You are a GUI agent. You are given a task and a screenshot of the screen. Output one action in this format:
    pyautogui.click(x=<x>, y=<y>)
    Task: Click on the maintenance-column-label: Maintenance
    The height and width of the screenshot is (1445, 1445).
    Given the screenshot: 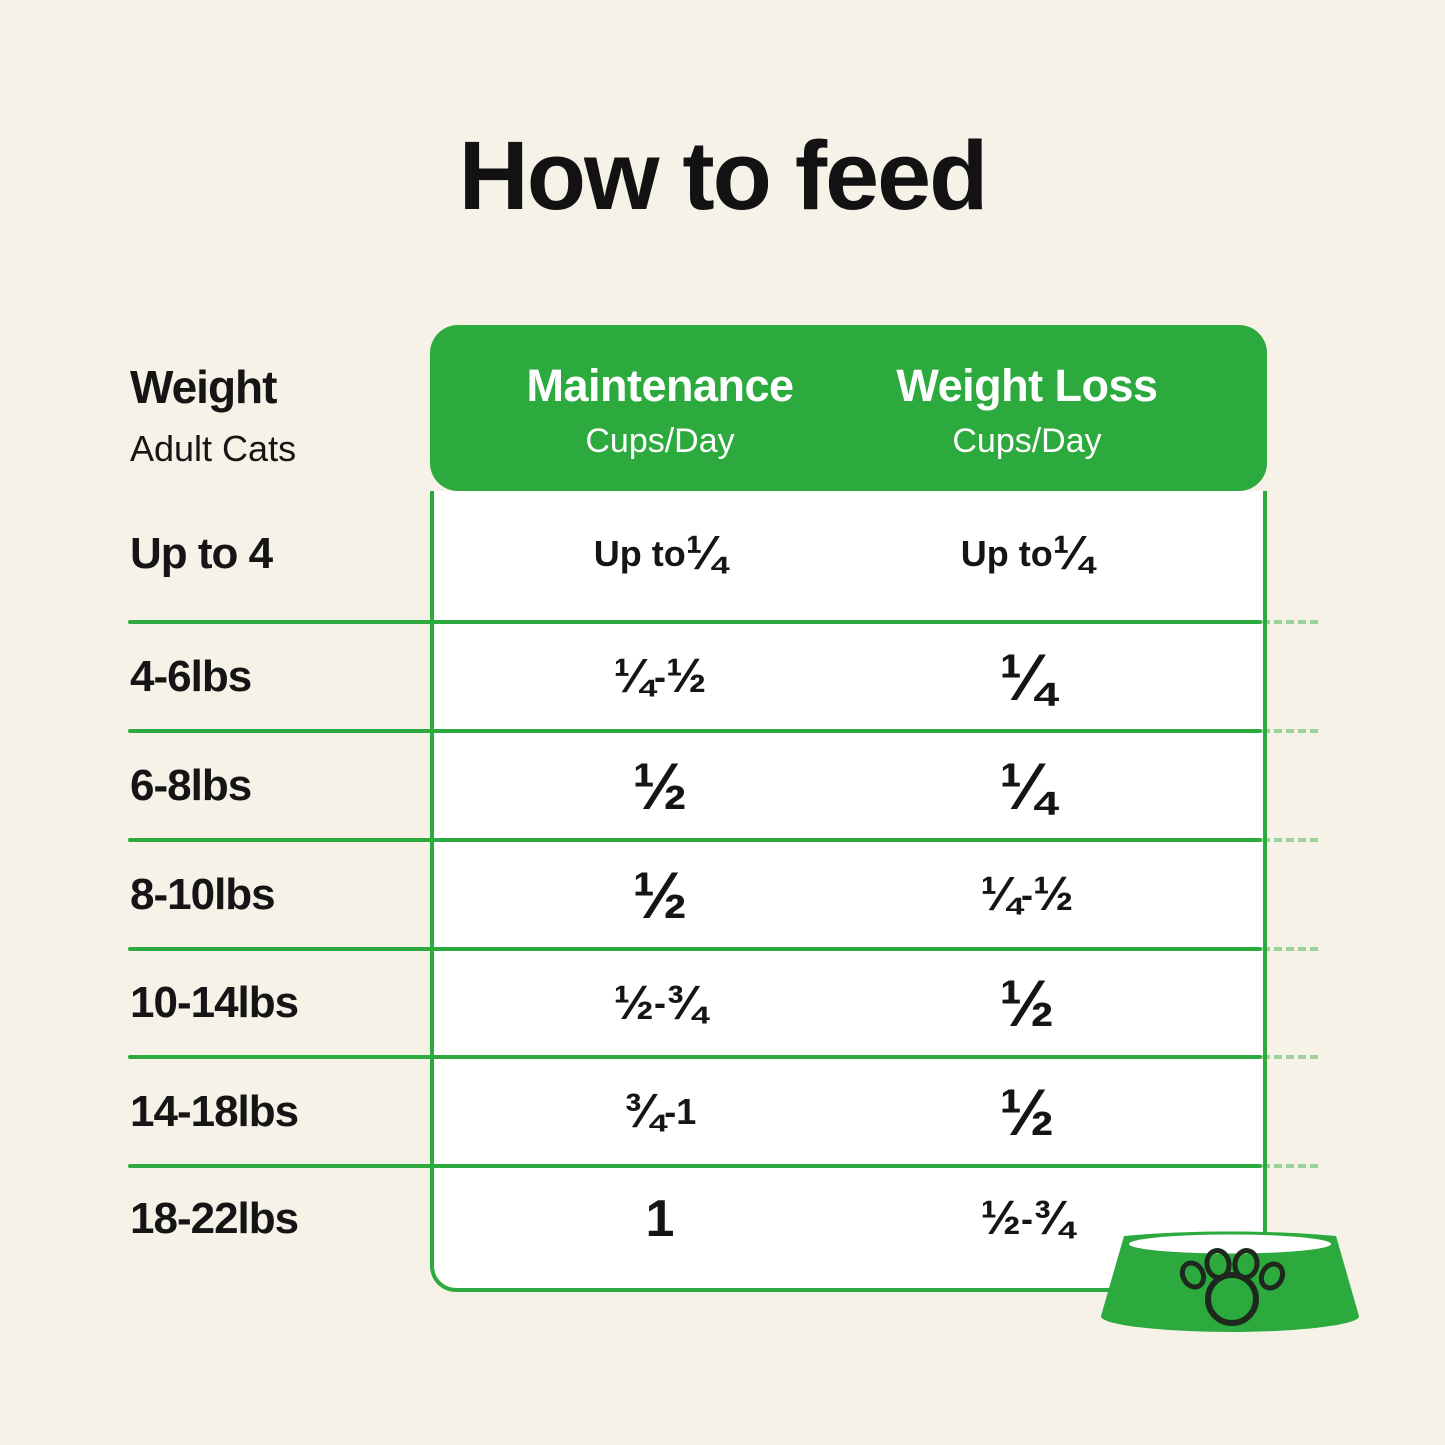 What is the action you would take?
    pyautogui.click(x=660, y=385)
    